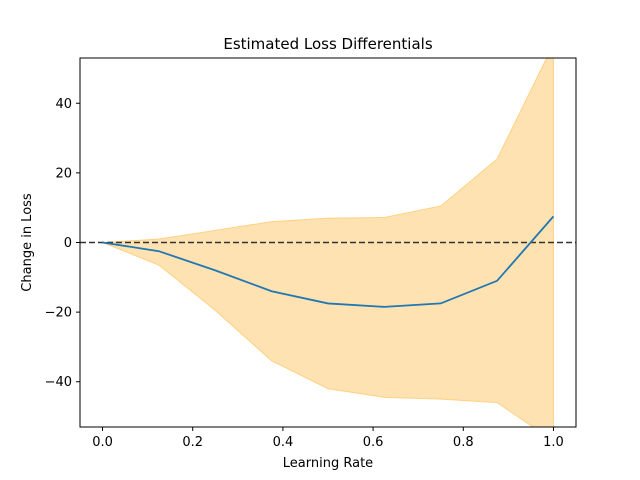 The height and width of the screenshot is (480, 640). I want to click on x-tick-label: 0.8, so click(463, 442).